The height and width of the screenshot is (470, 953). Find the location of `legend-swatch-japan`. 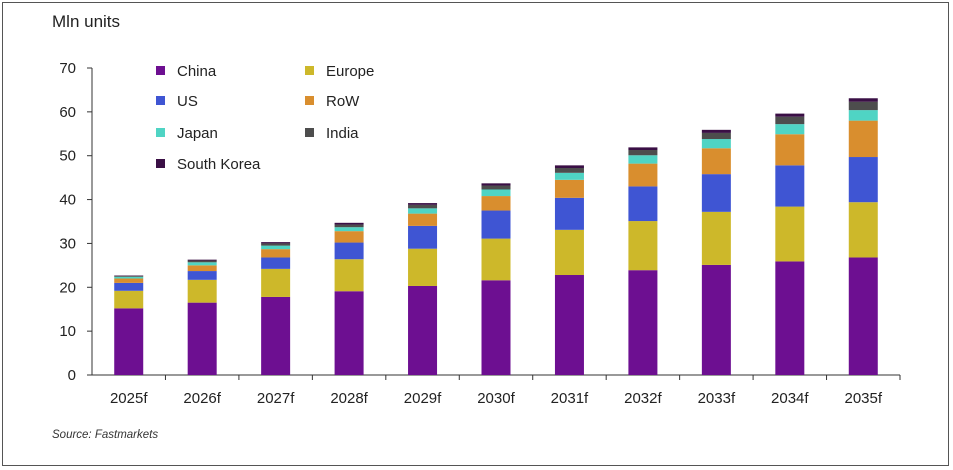

legend-swatch-japan is located at coordinates (160, 132).